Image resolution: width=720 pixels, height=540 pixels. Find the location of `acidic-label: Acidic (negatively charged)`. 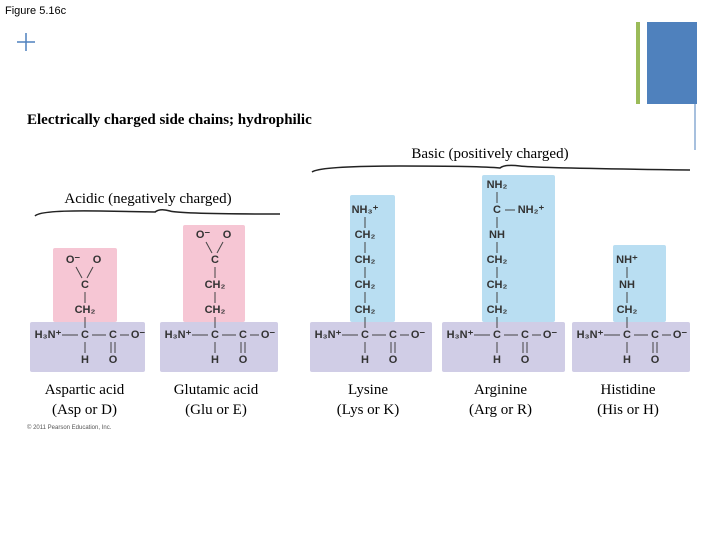

acidic-label: Acidic (negatively charged) is located at coordinates (147, 199).